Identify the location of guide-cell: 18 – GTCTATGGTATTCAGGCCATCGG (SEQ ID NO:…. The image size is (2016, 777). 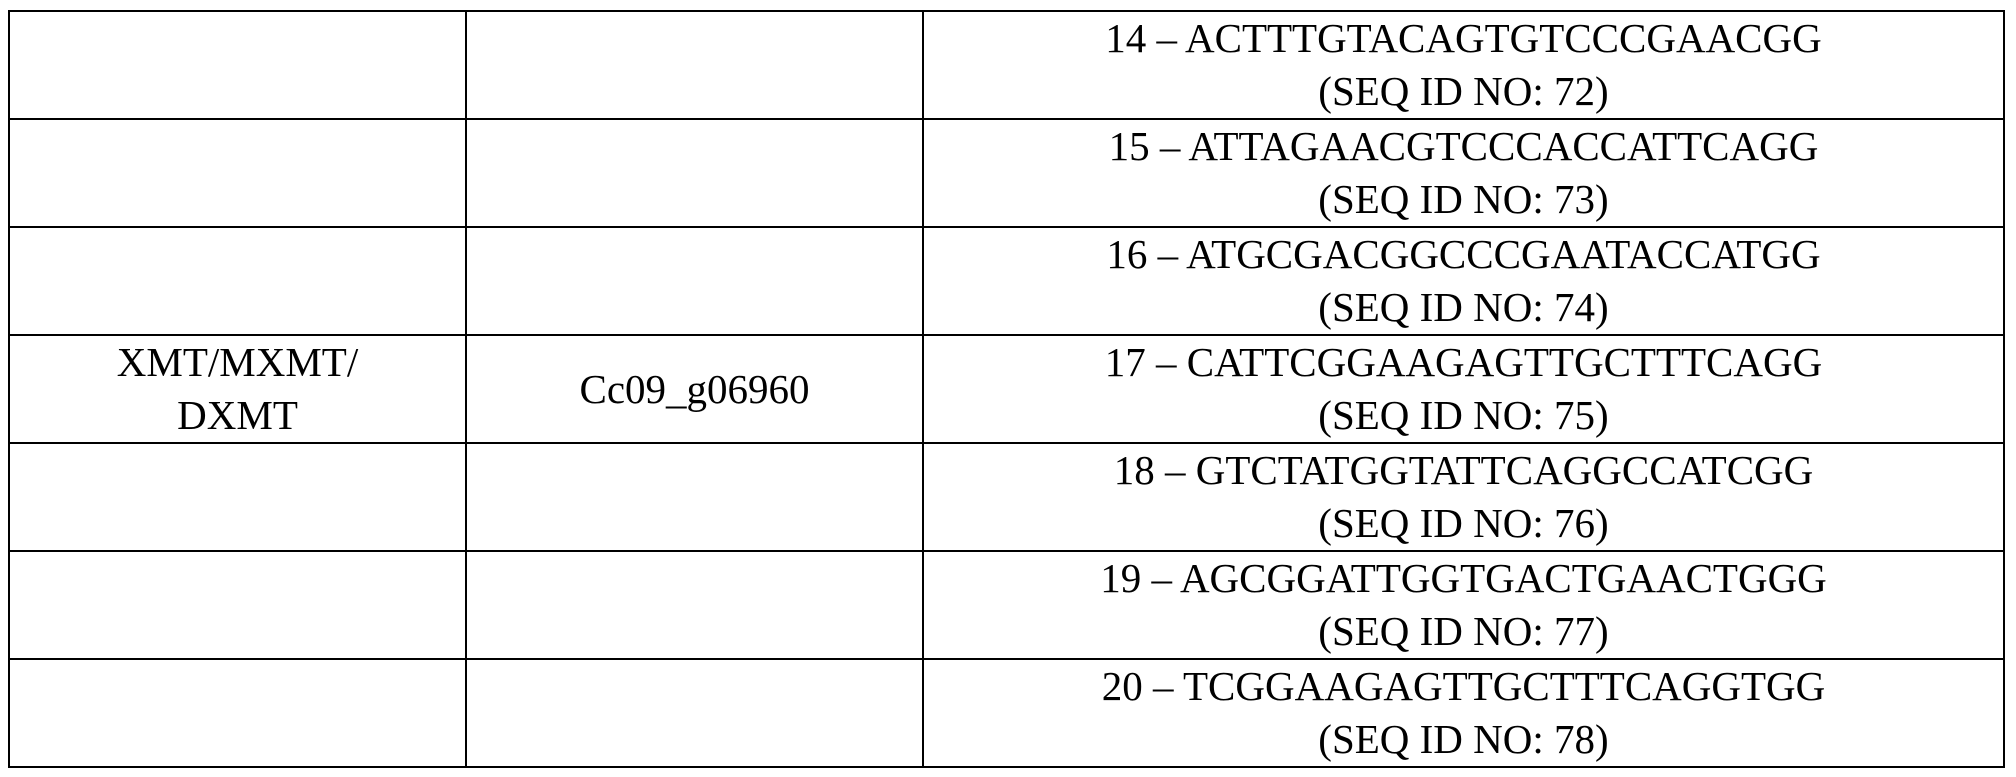
(1463, 497).